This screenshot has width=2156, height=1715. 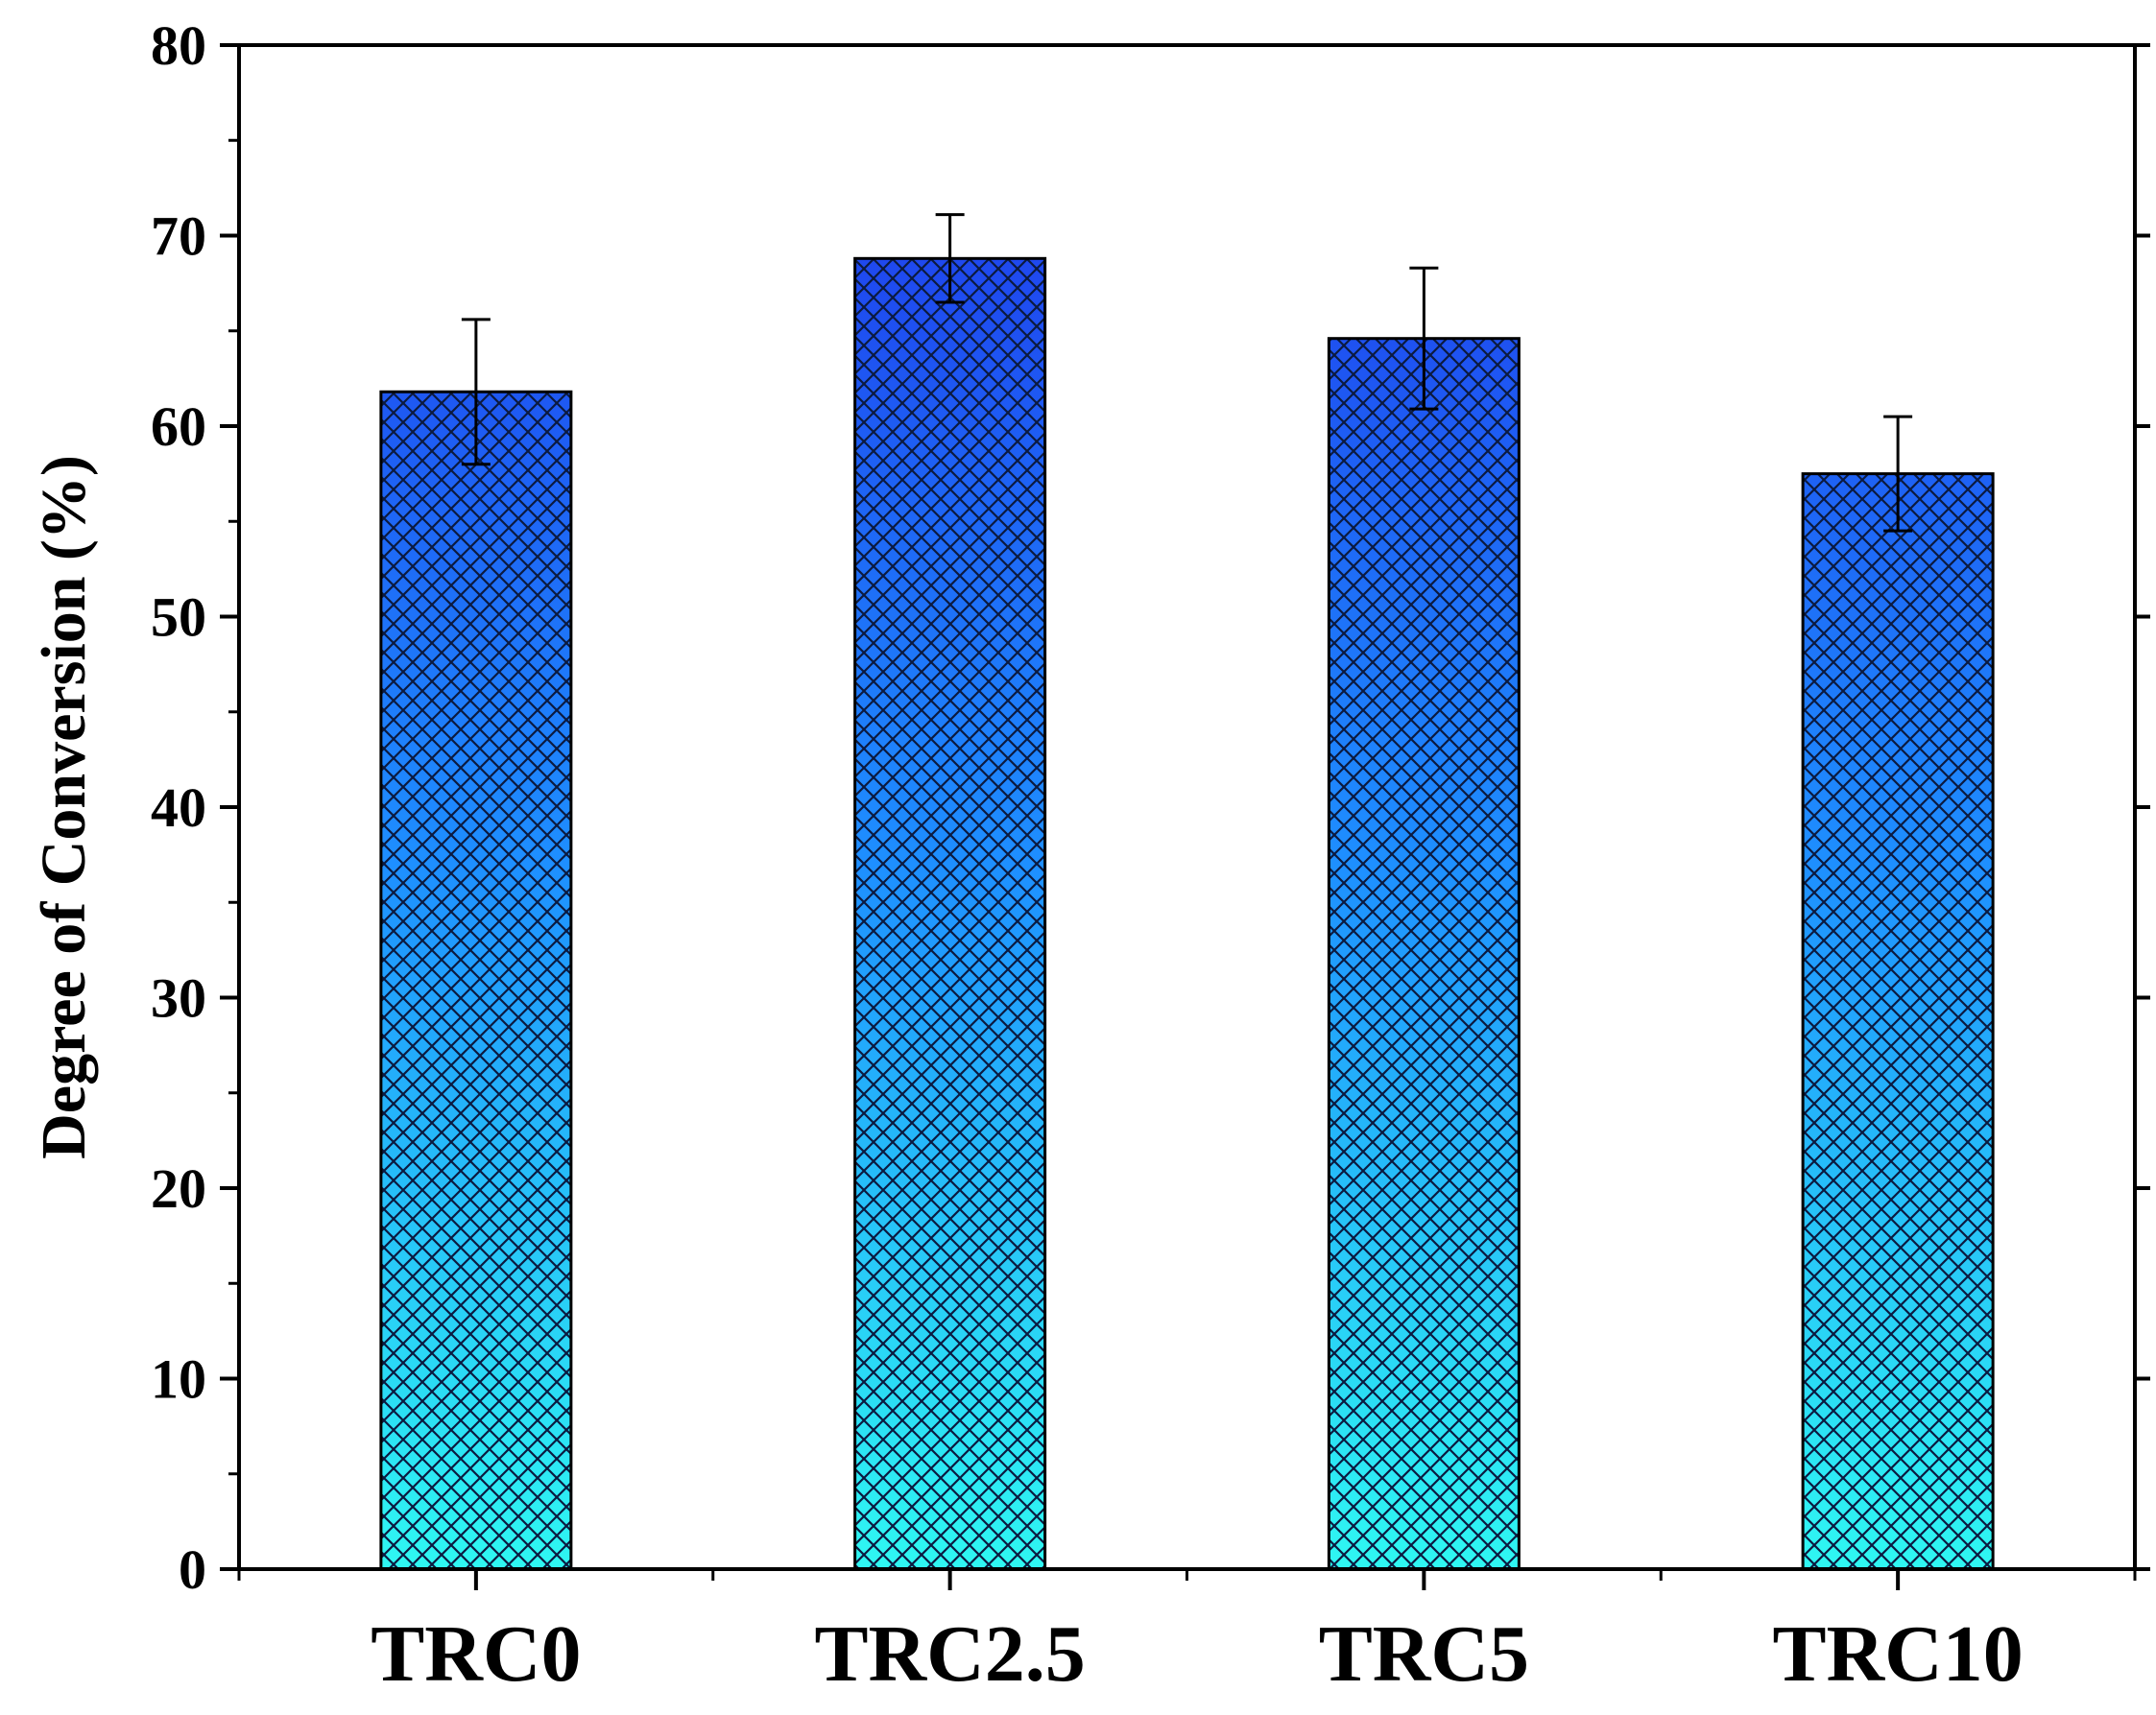 I want to click on y-tick-label: 10, so click(x=178, y=1379).